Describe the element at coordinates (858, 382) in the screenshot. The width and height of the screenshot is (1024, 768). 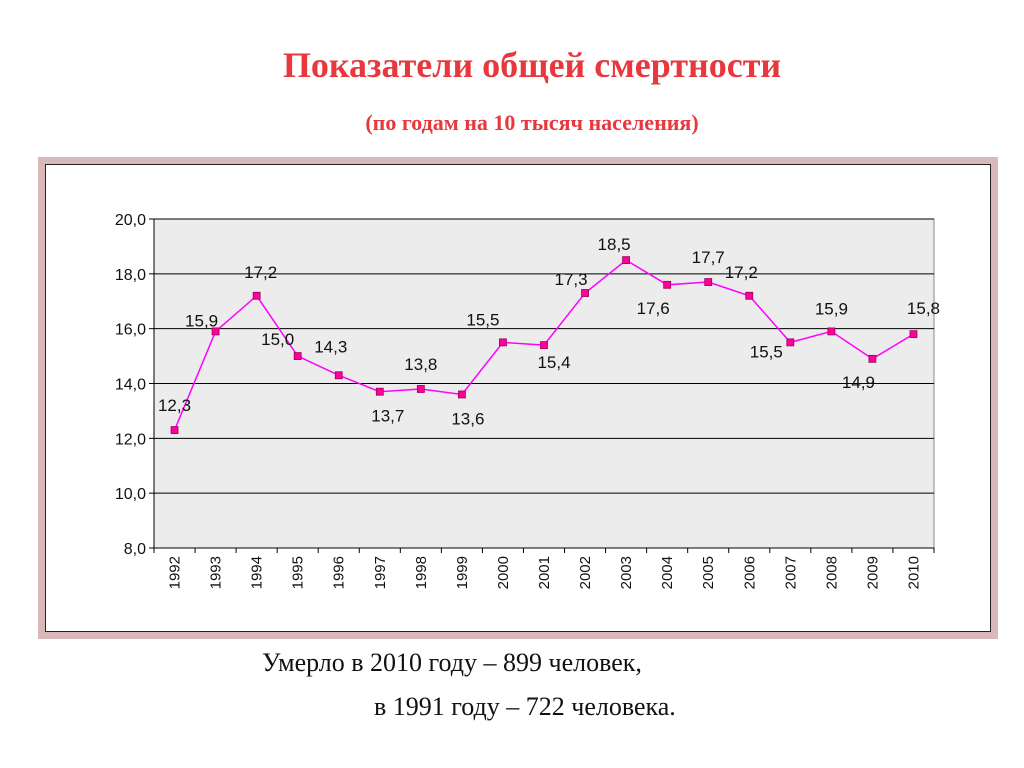
I see `data-label: 14,9` at that location.